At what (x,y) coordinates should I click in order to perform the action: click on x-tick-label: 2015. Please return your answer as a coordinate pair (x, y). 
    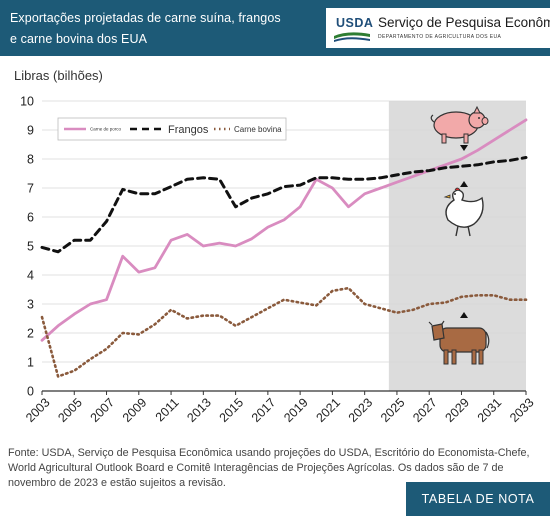
    Looking at the image, I should click on (232, 410).